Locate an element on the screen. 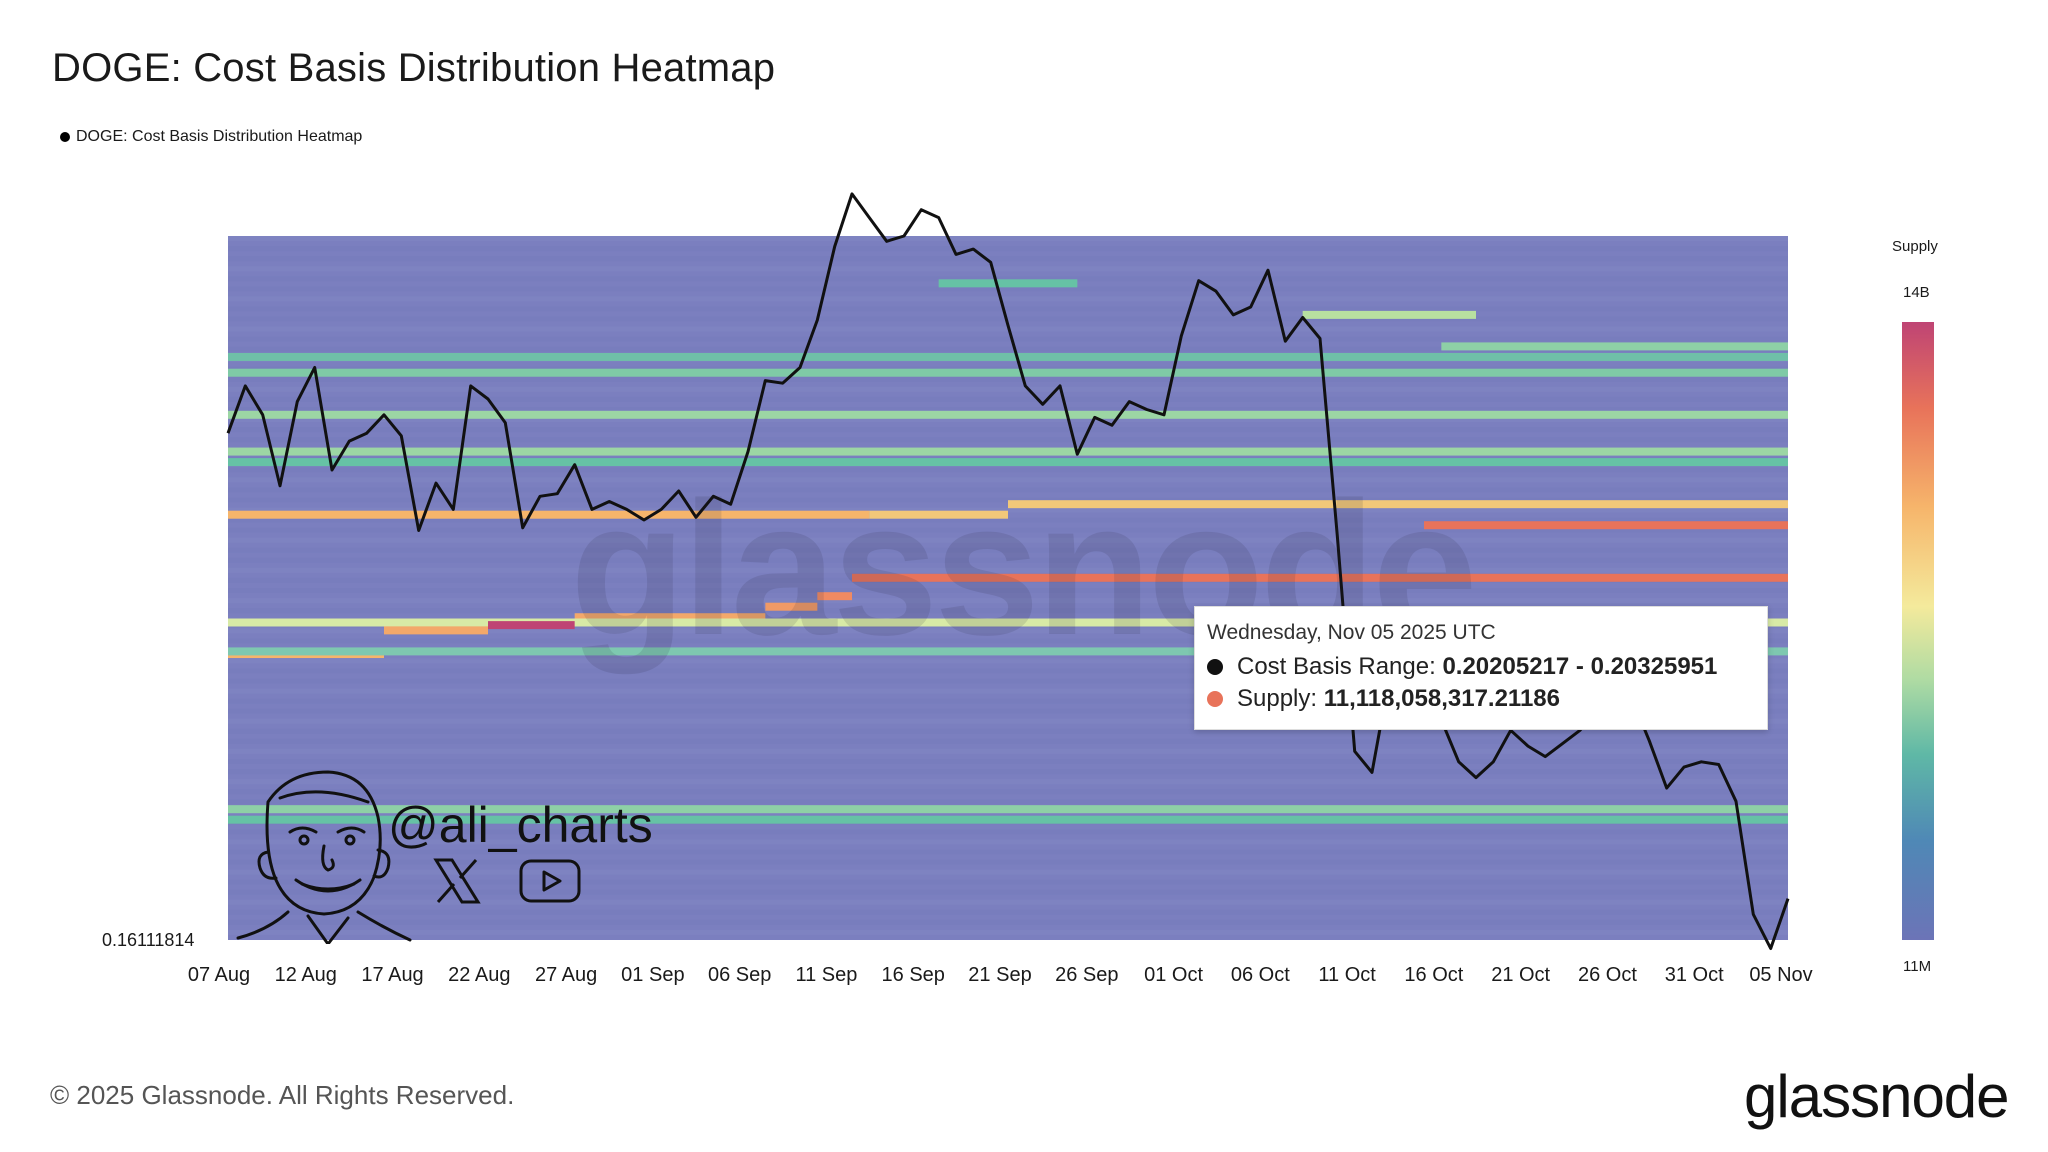 The image size is (2048, 1152). x-tick-label: 01 Oct is located at coordinates (1174, 975).